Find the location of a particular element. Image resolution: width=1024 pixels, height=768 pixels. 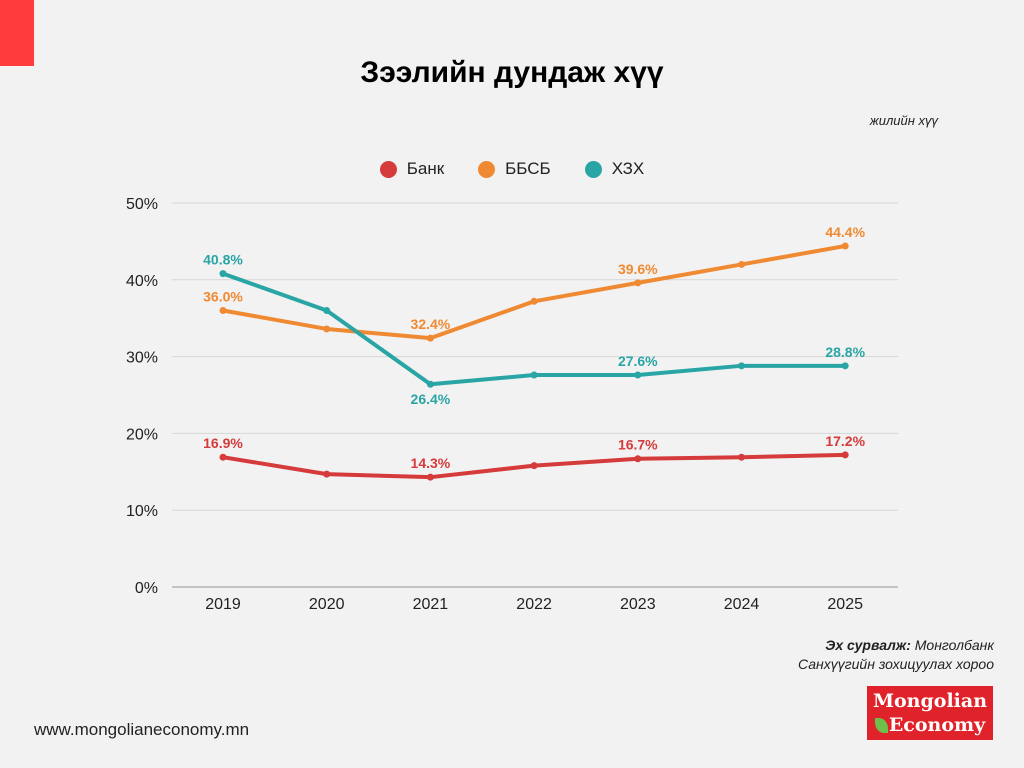

chart-legend: Банк ББСБ ХЗХ is located at coordinates (512, 169).